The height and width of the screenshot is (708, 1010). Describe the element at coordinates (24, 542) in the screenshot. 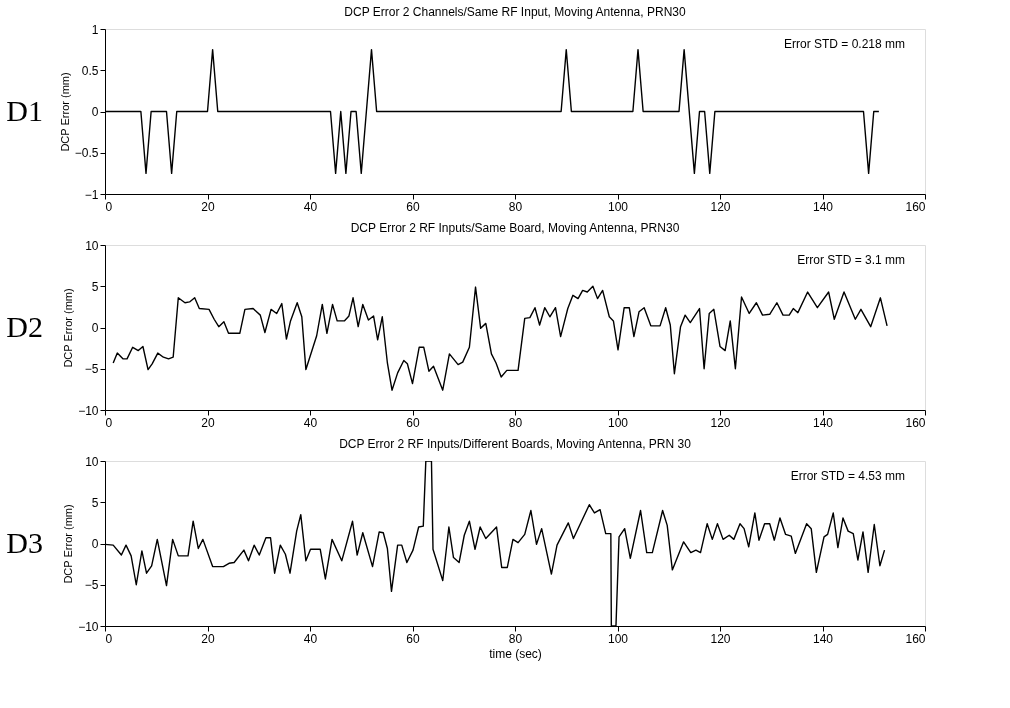

I see `text: D3` at that location.